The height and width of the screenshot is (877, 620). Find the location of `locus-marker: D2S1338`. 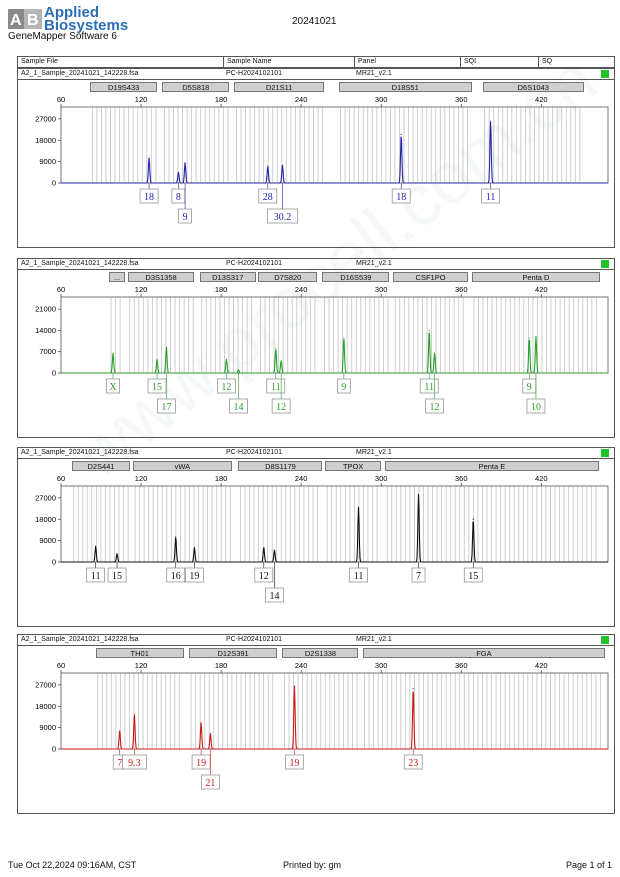

locus-marker: D2S1338 is located at coordinates (320, 653).